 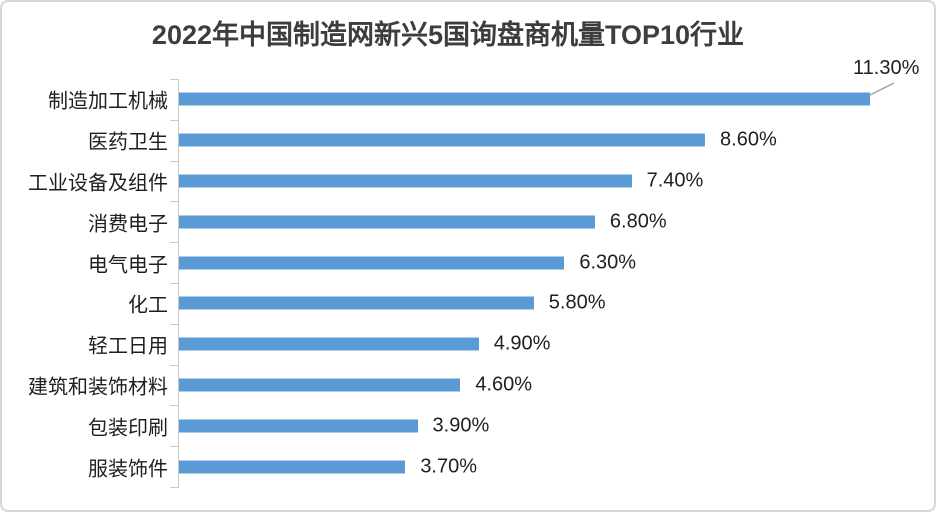 What do you see at coordinates (128, 265) in the screenshot?
I see `category-label: 电气电子` at bounding box center [128, 265].